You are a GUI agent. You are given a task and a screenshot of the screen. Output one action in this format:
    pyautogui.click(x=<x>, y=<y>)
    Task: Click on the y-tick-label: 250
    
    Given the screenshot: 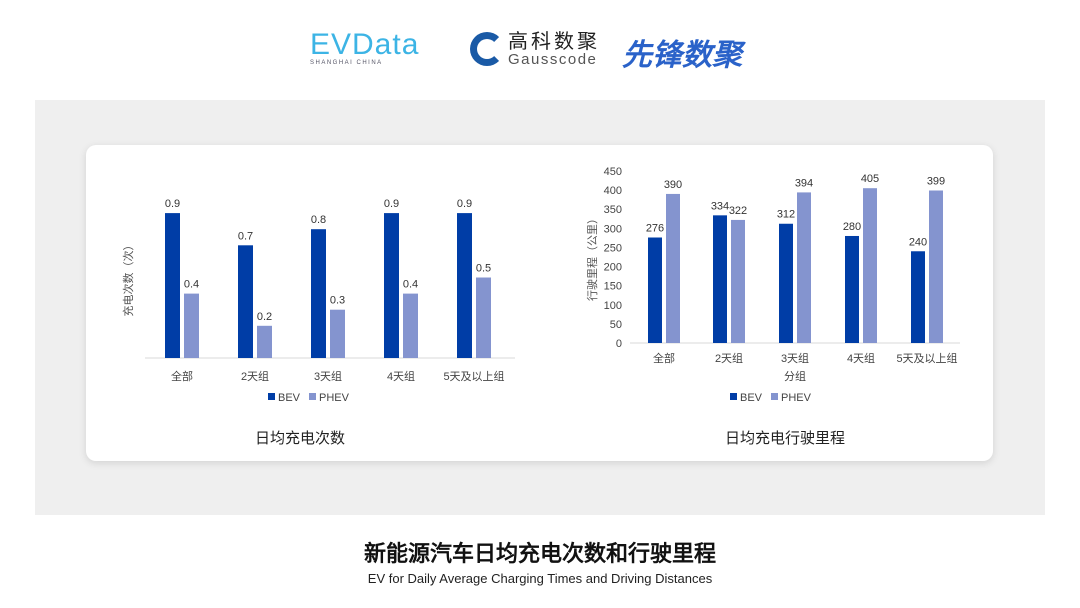 What is the action you would take?
    pyautogui.click(x=613, y=248)
    